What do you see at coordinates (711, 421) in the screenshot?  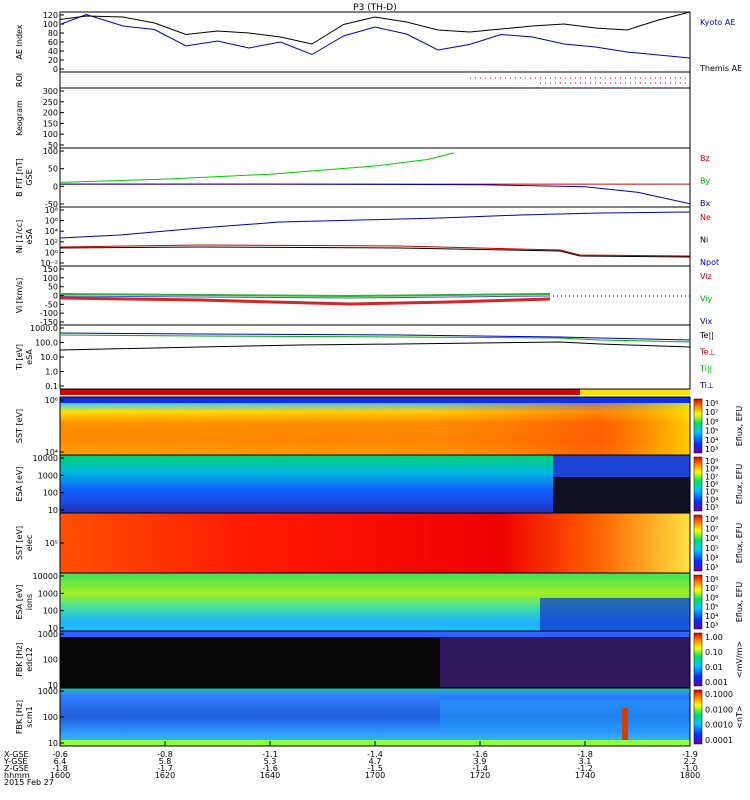 I see `colorbar-tick-label: 10⁶` at bounding box center [711, 421].